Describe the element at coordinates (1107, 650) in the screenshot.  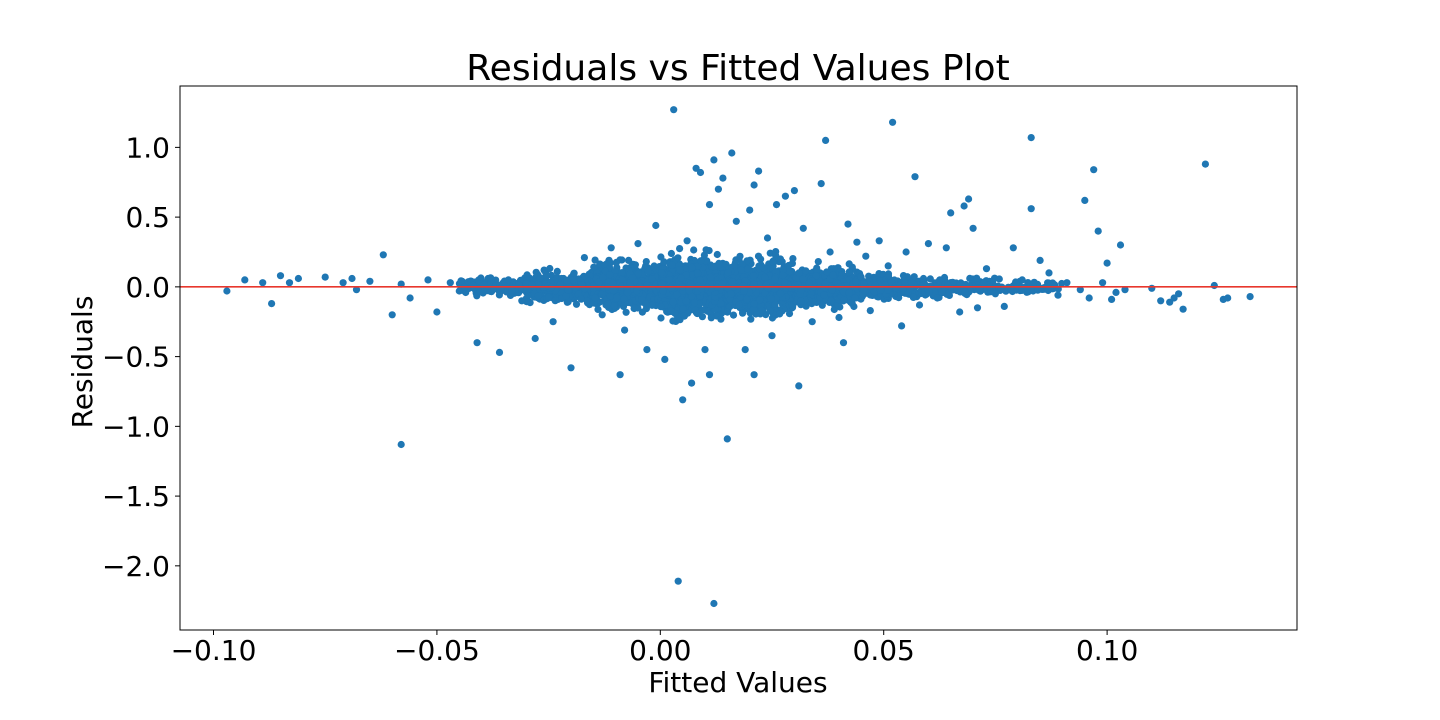
I see `x-tick-label: 0.10` at that location.